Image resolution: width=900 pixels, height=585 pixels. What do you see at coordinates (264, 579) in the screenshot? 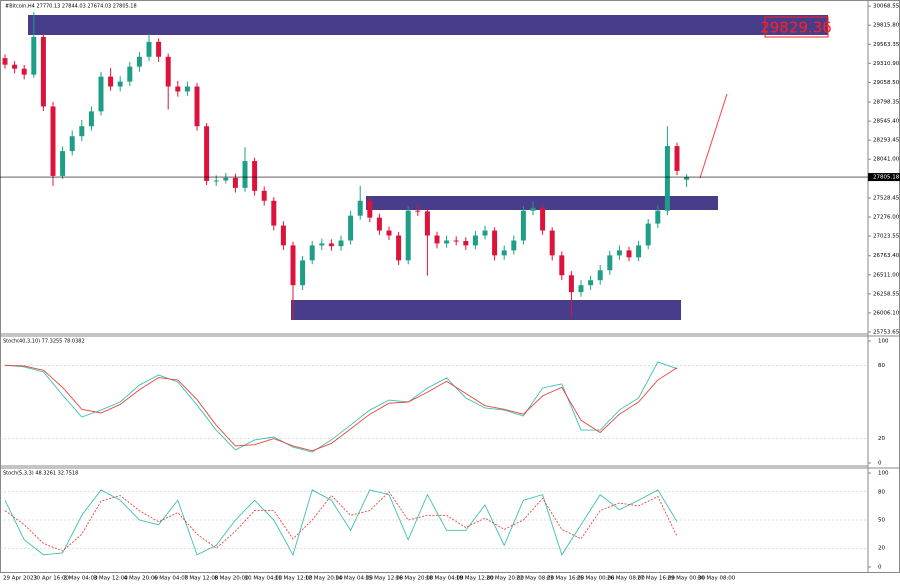
I see `x-tick-label: 10 May 04:00` at bounding box center [264, 579].